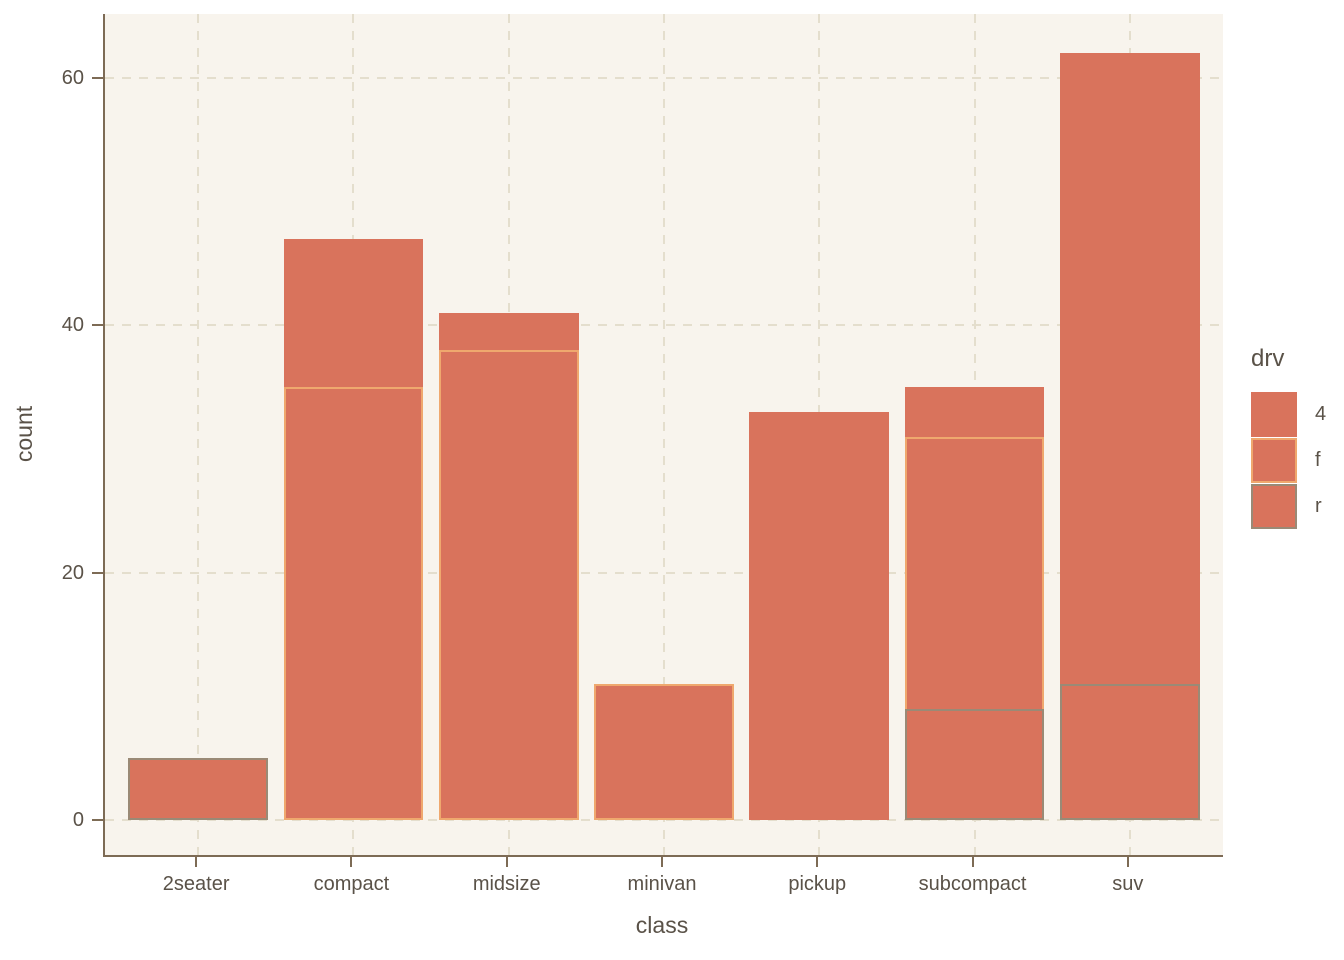 This screenshot has height=960, width=1344. I want to click on gridline-x-minivan, so click(664, 434).